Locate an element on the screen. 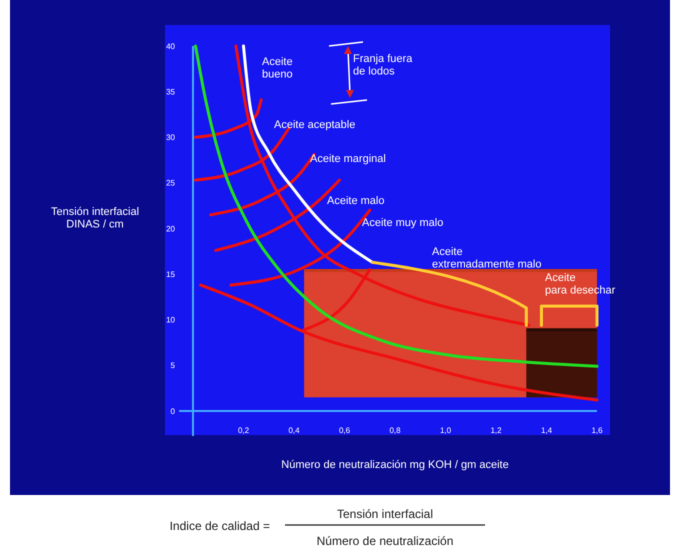 This screenshot has height=559, width=682. y-tick-label: 5 is located at coordinates (173, 365).